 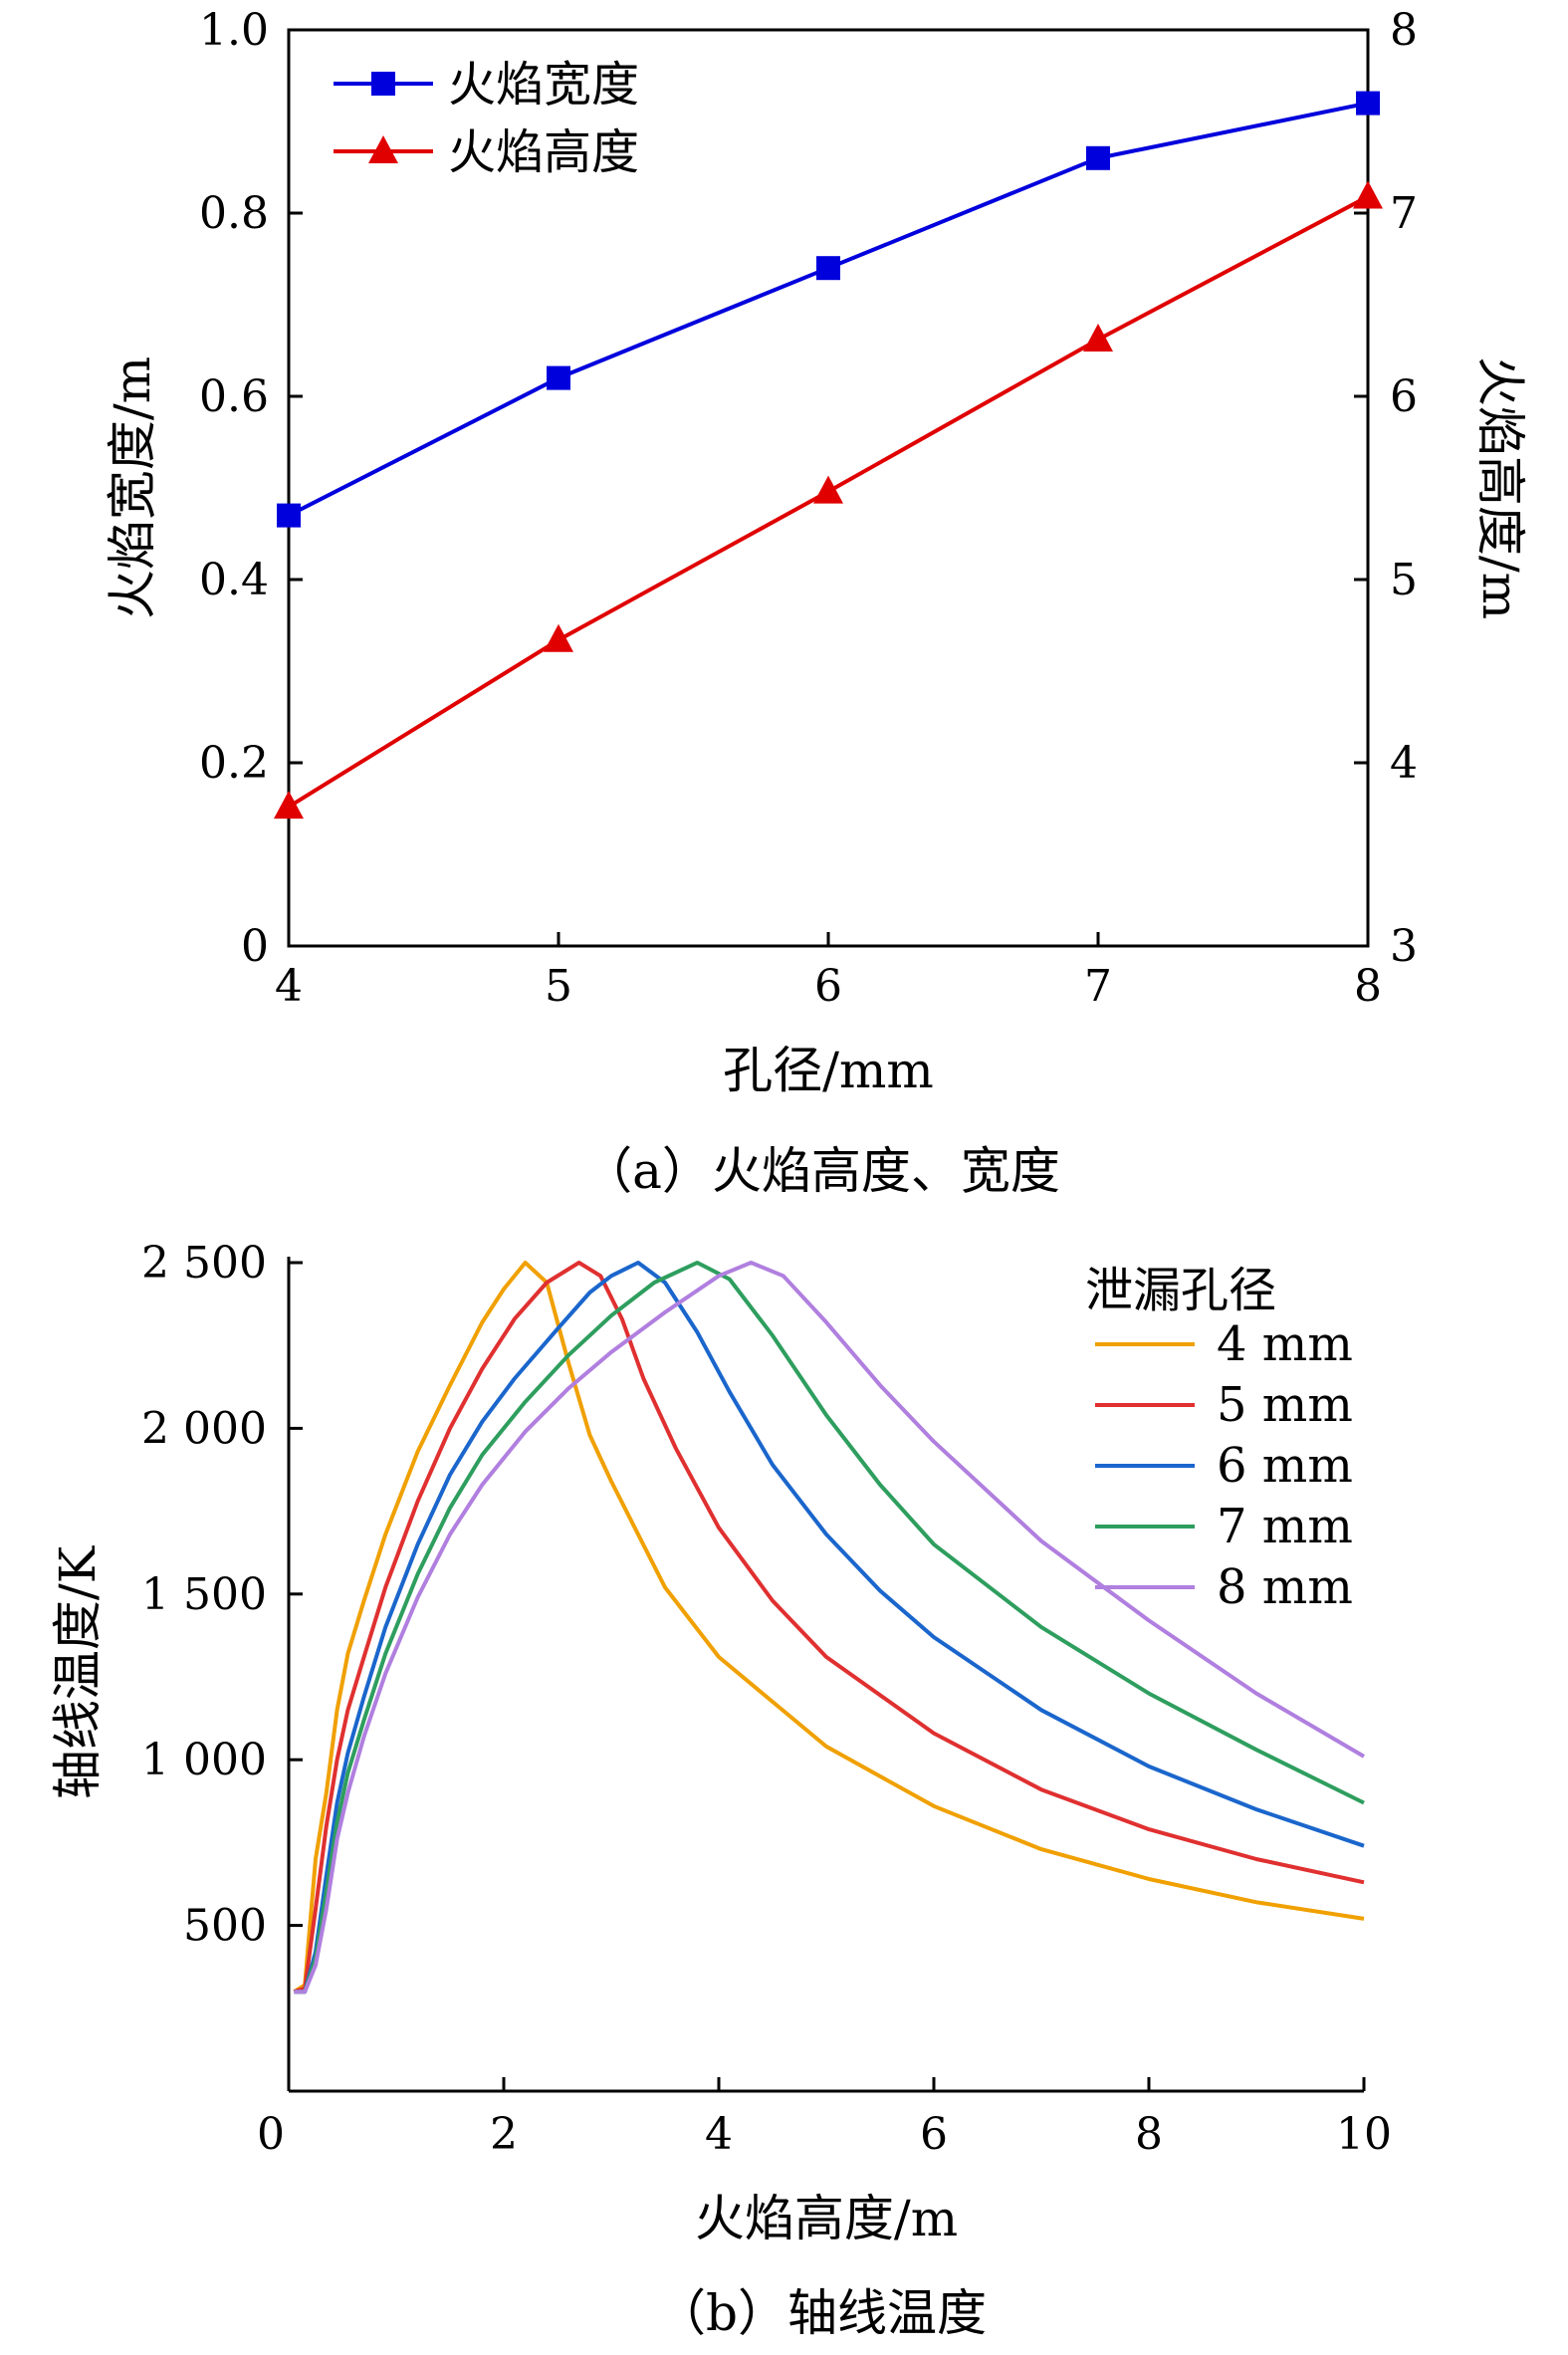 I want to click on chart-a-caption: （a）火焰高度、宽度, so click(x=821, y=1171).